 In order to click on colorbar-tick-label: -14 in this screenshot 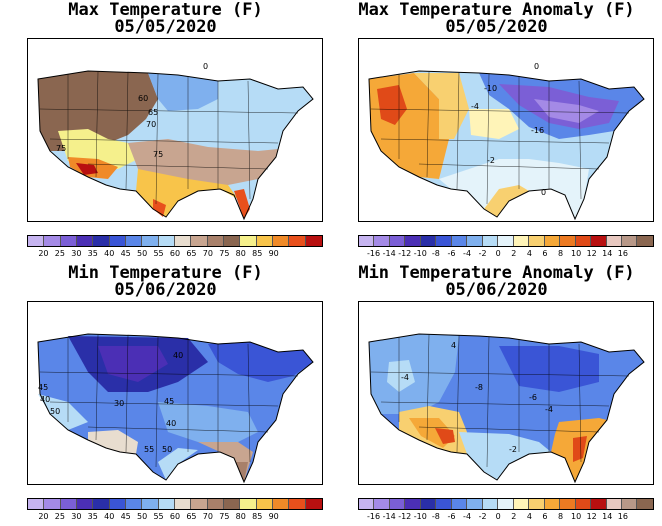, I will do `click(389, 253)`.